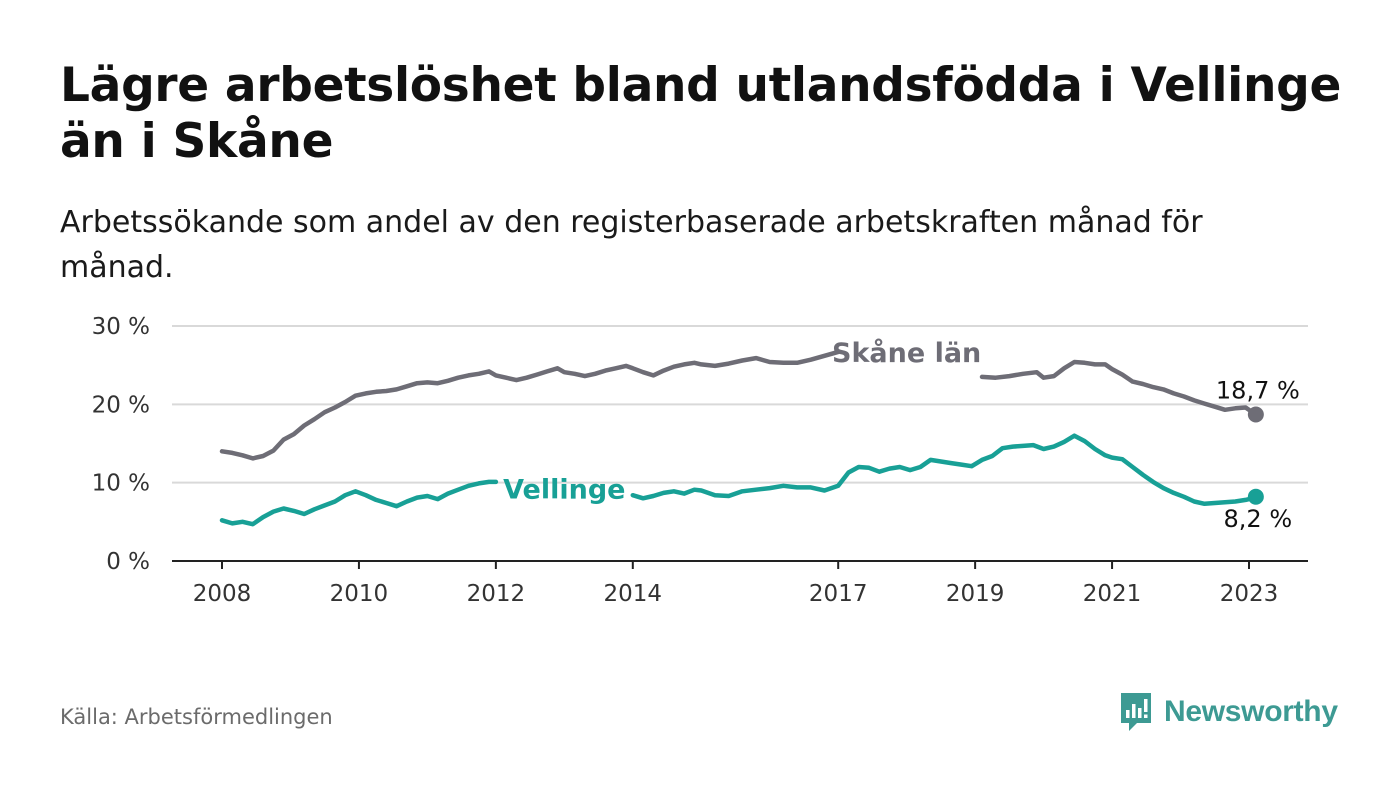  Describe the element at coordinates (128, 562) in the screenshot. I see `y-tick-label: 0 %` at that location.